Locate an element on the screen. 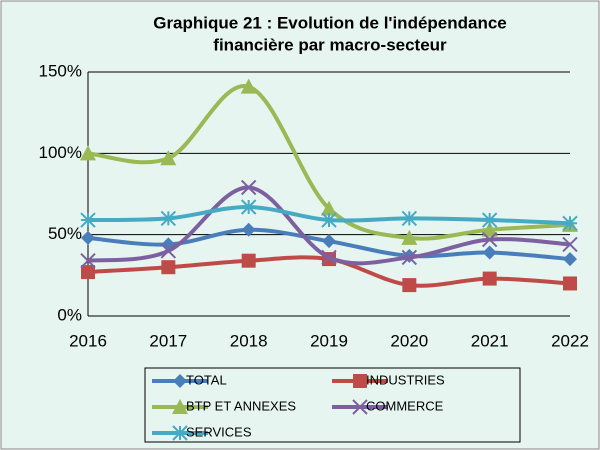 The width and height of the screenshot is (600, 450). legend-label: SERVICES is located at coordinates (219, 431).